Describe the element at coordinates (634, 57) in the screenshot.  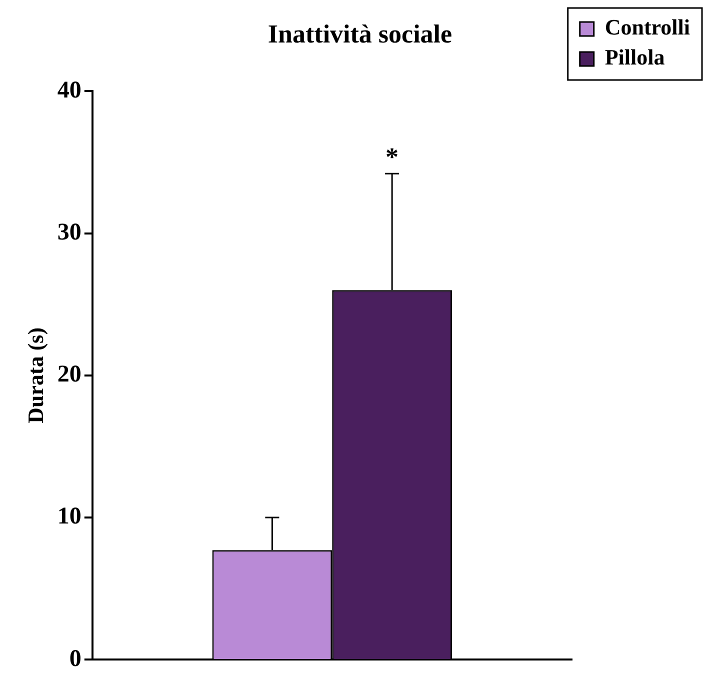
I see `legend-label: Pillola` at that location.